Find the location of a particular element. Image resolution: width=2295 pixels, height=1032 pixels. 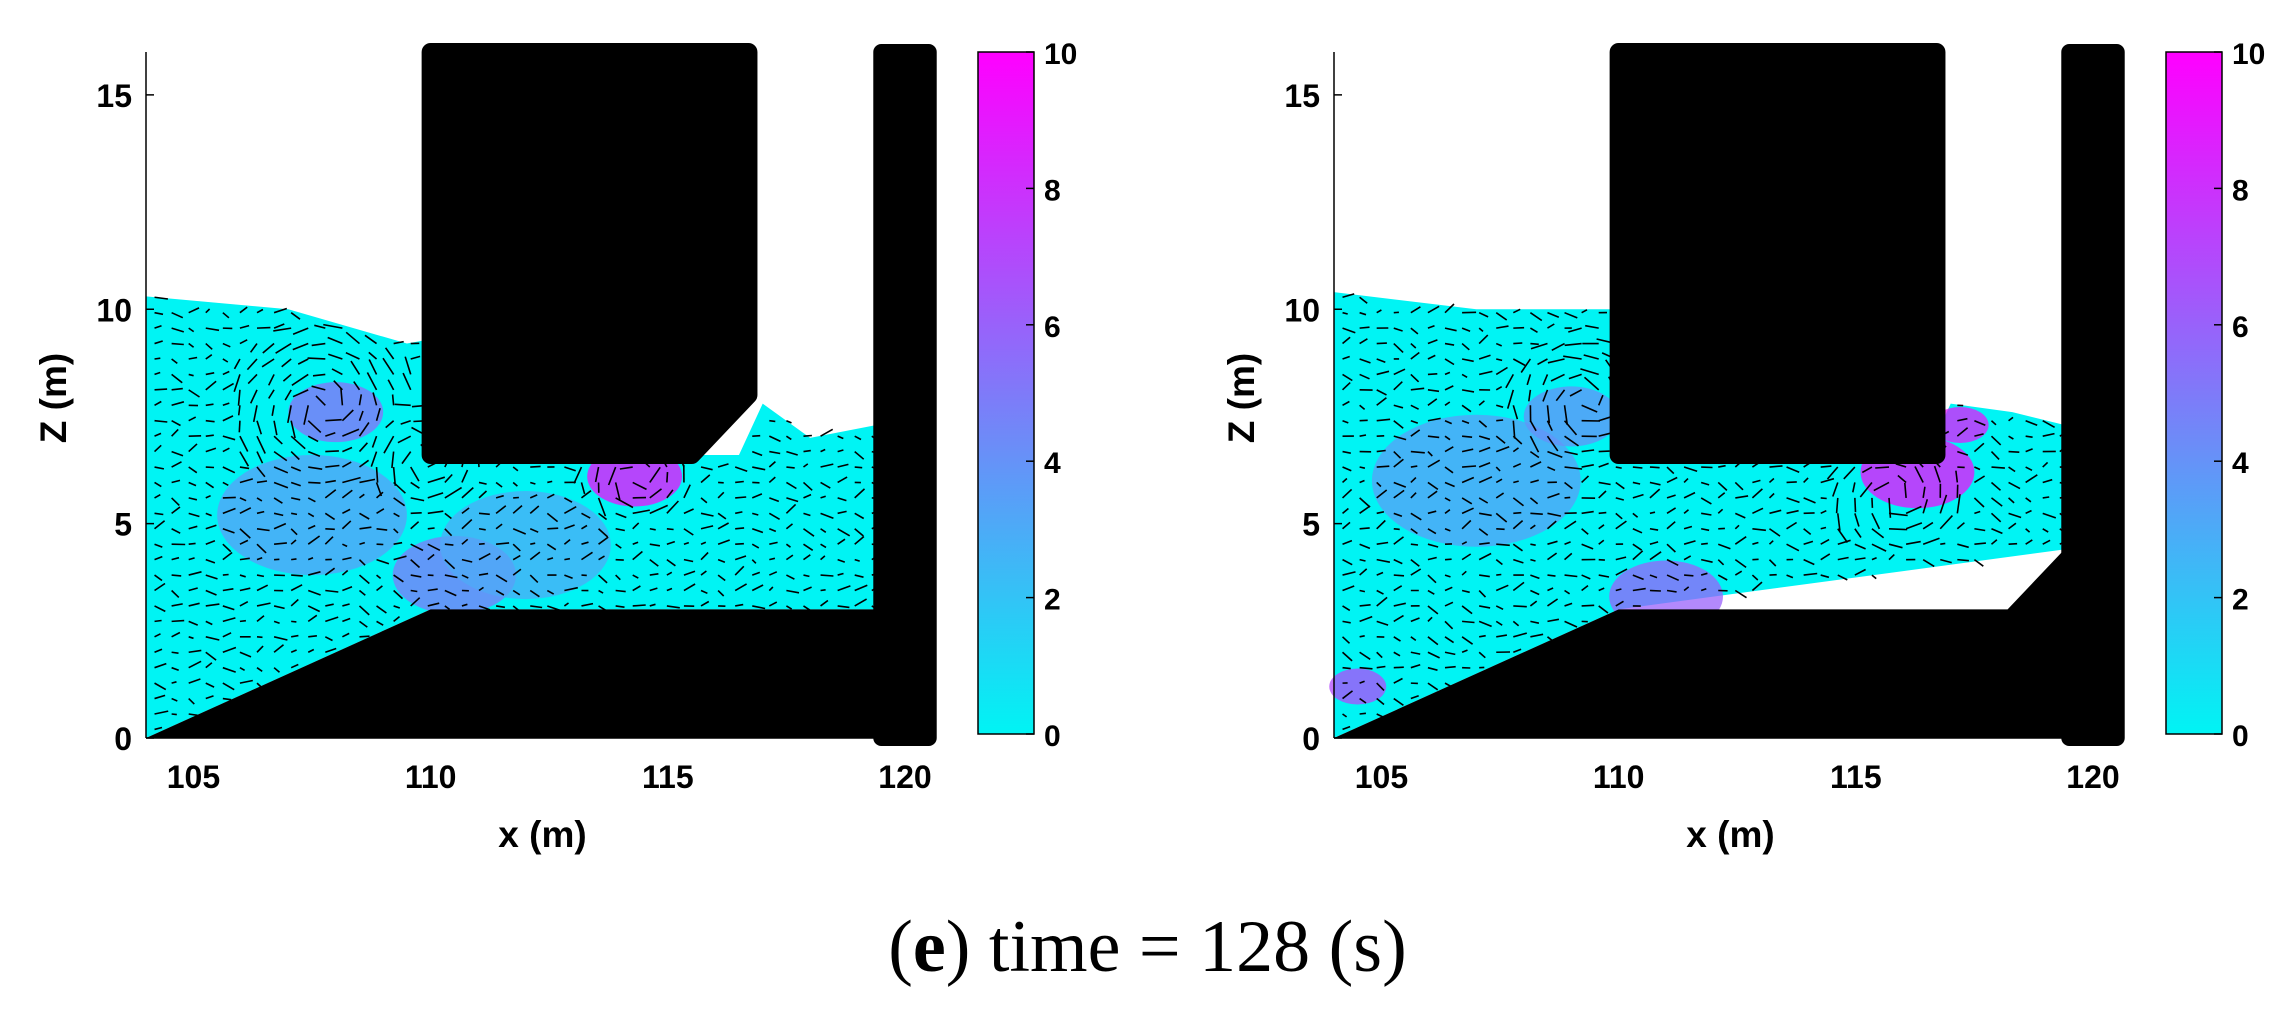

x-tick-label: 115 is located at coordinates (668, 777).